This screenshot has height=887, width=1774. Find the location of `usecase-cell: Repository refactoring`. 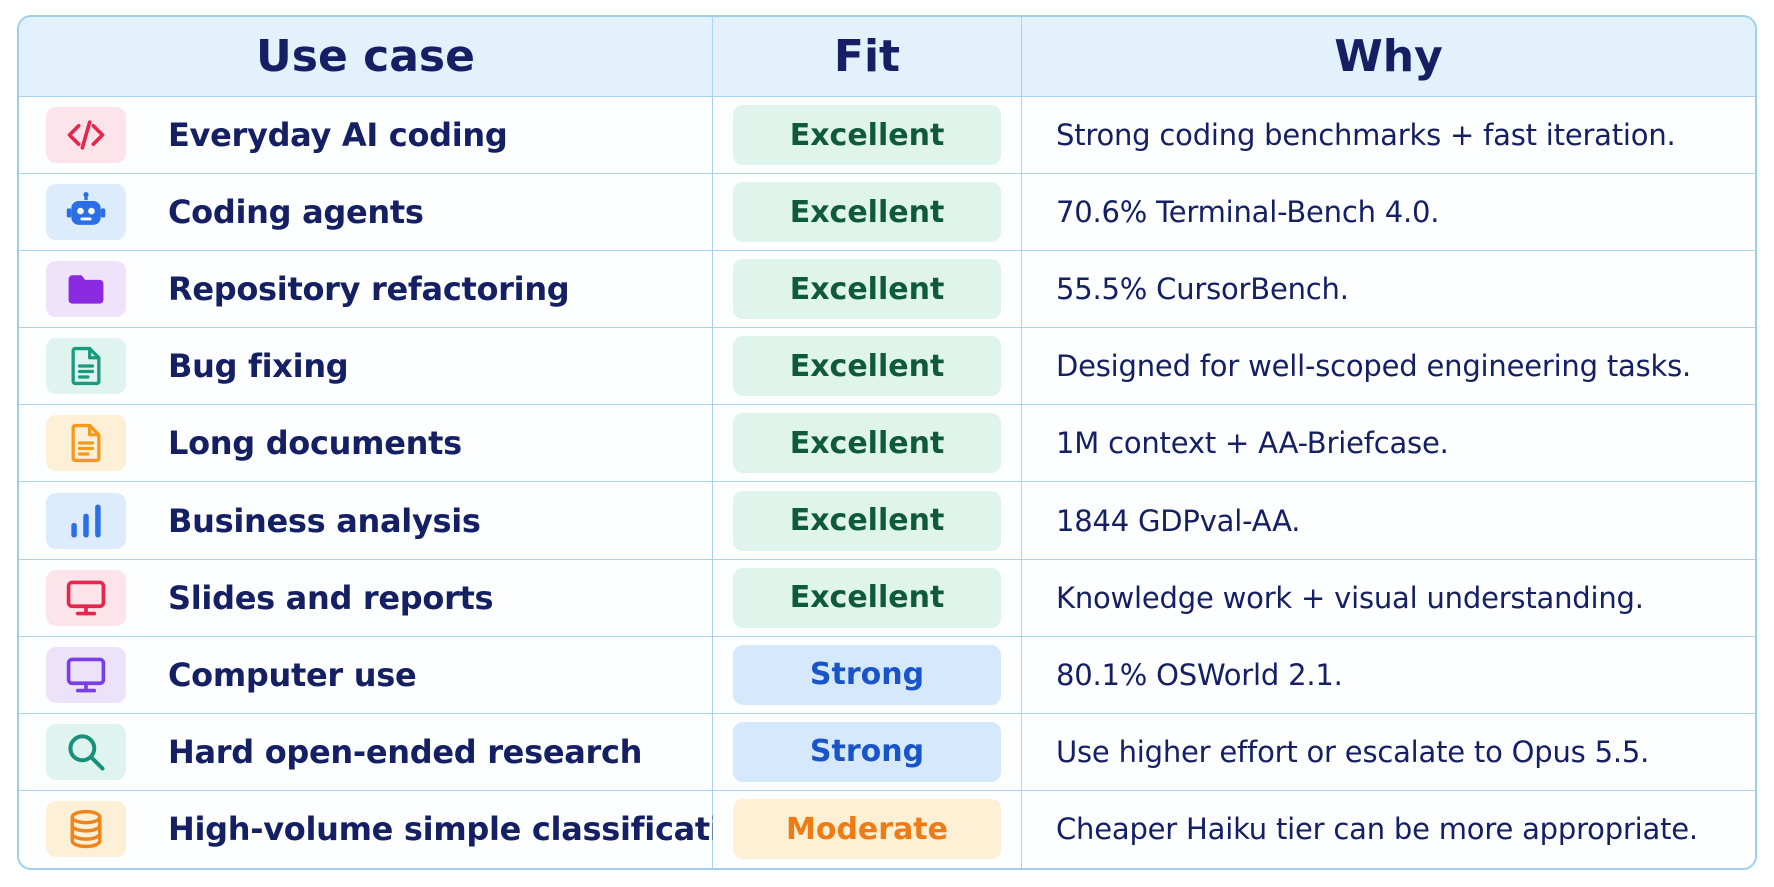

usecase-cell: Repository refactoring is located at coordinates (366, 290).